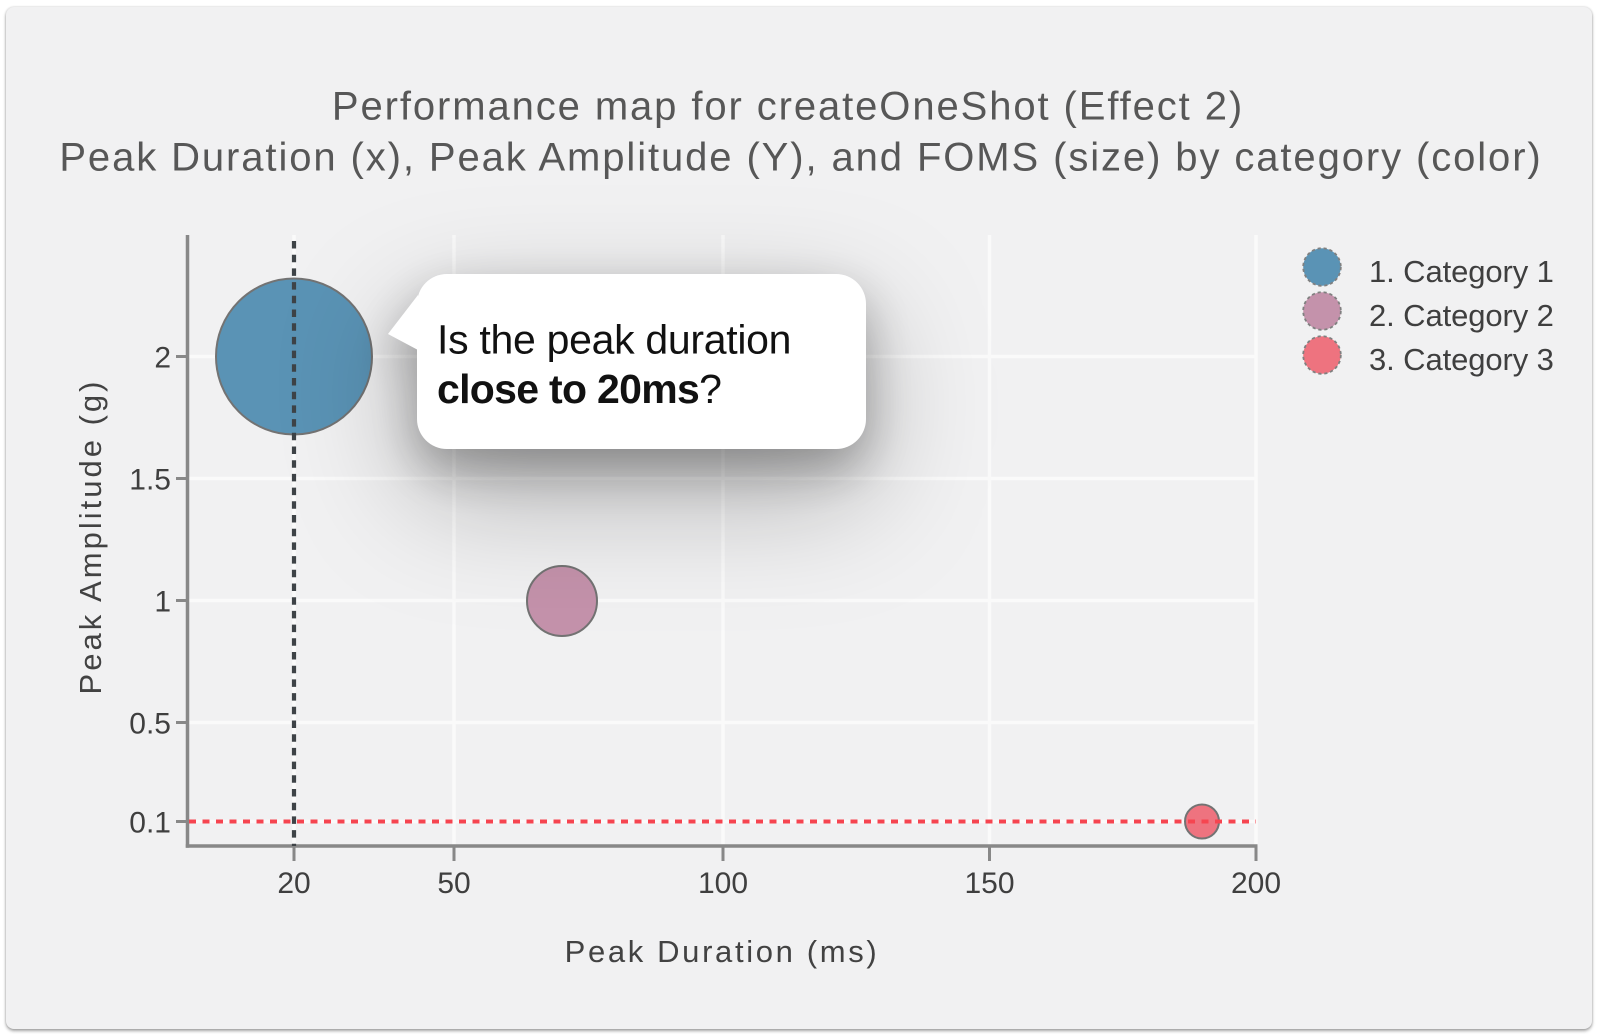 This screenshot has width=1600, height=1034. I want to click on svg-text: 200, so click(1256, 883).